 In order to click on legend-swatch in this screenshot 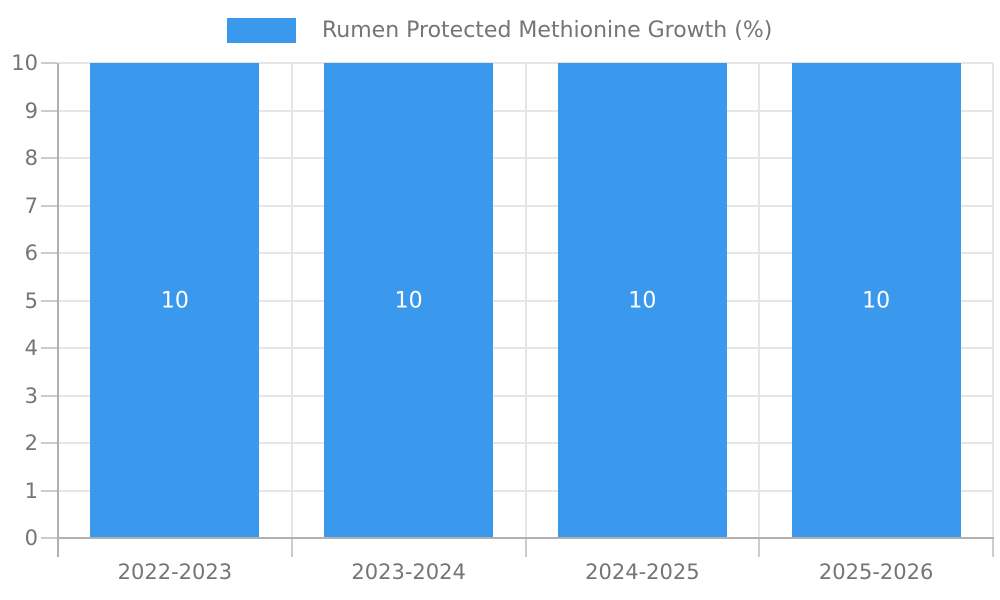, I will do `click(261, 30)`.